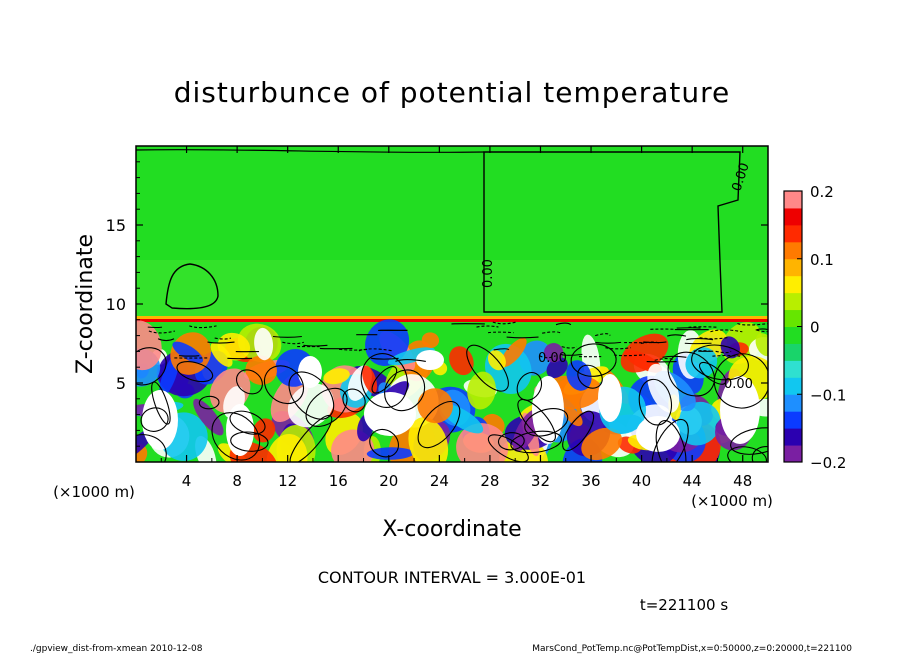 Image resolution: width=904 pixels, height=654 pixels. What do you see at coordinates (828, 463) in the screenshot?
I see `colorbar-tick-label: −0.2` at bounding box center [828, 463].